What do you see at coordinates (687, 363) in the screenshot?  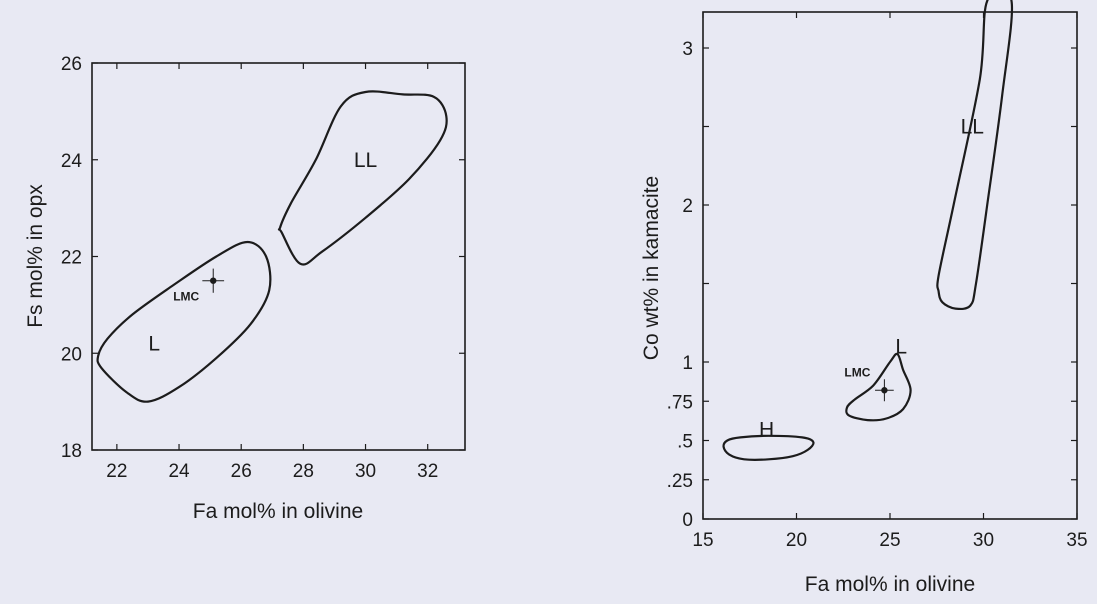 I see `right-y-tick-label: 1` at bounding box center [687, 363].